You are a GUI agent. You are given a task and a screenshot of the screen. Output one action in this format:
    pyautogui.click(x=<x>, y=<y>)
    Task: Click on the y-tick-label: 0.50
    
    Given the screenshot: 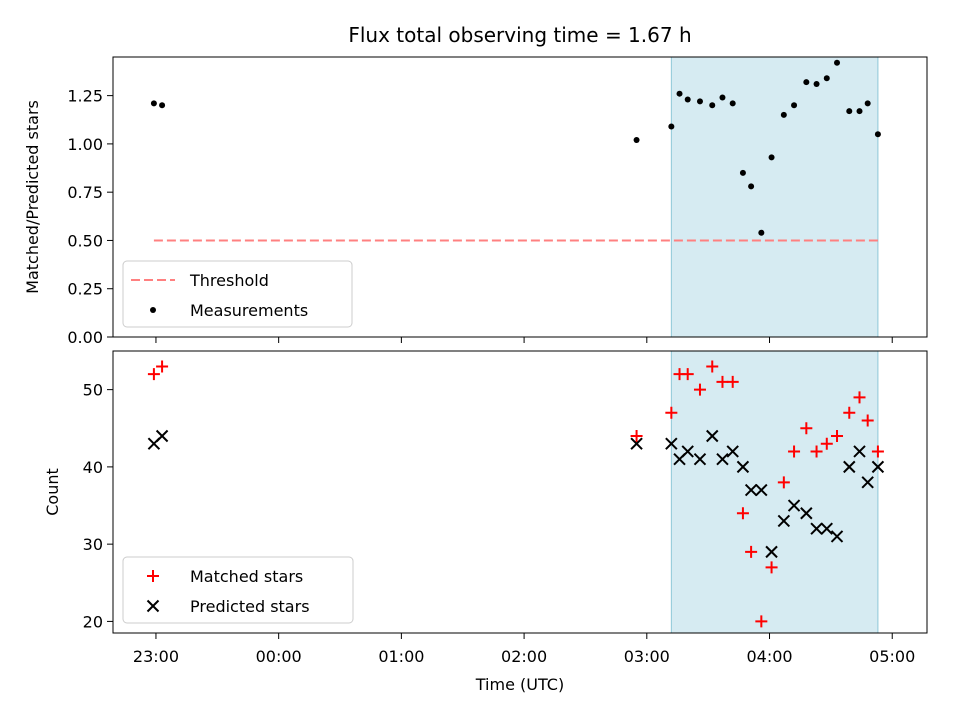 What is the action you would take?
    pyautogui.click(x=85, y=240)
    